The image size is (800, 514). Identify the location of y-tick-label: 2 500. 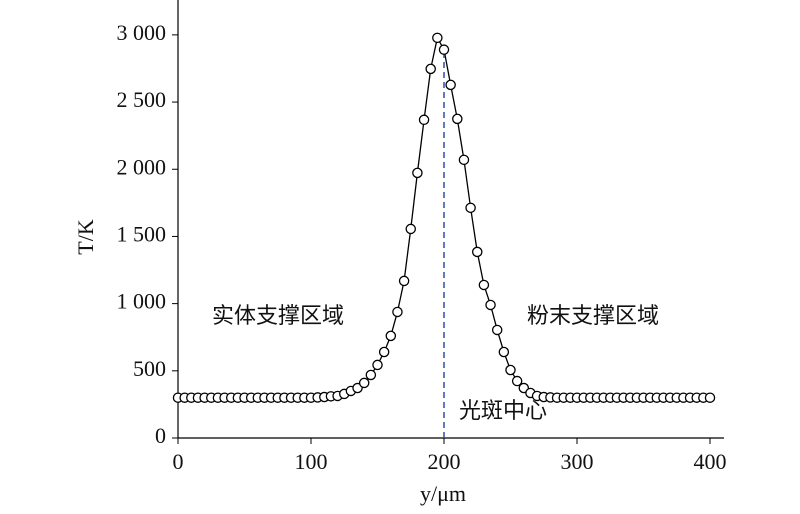
(142, 99).